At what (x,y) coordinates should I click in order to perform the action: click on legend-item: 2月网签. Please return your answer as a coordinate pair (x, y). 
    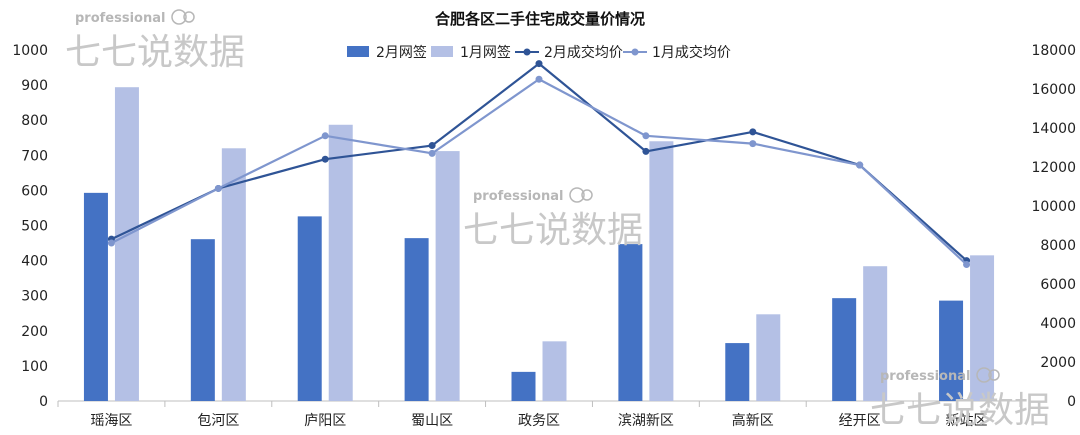
    Looking at the image, I should click on (387, 52).